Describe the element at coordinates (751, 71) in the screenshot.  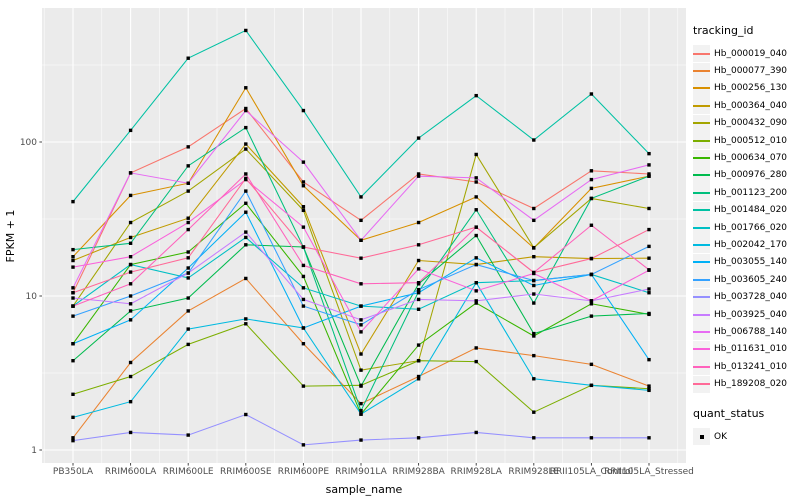
I see `legend-label: Hb_000077_390` at that location.